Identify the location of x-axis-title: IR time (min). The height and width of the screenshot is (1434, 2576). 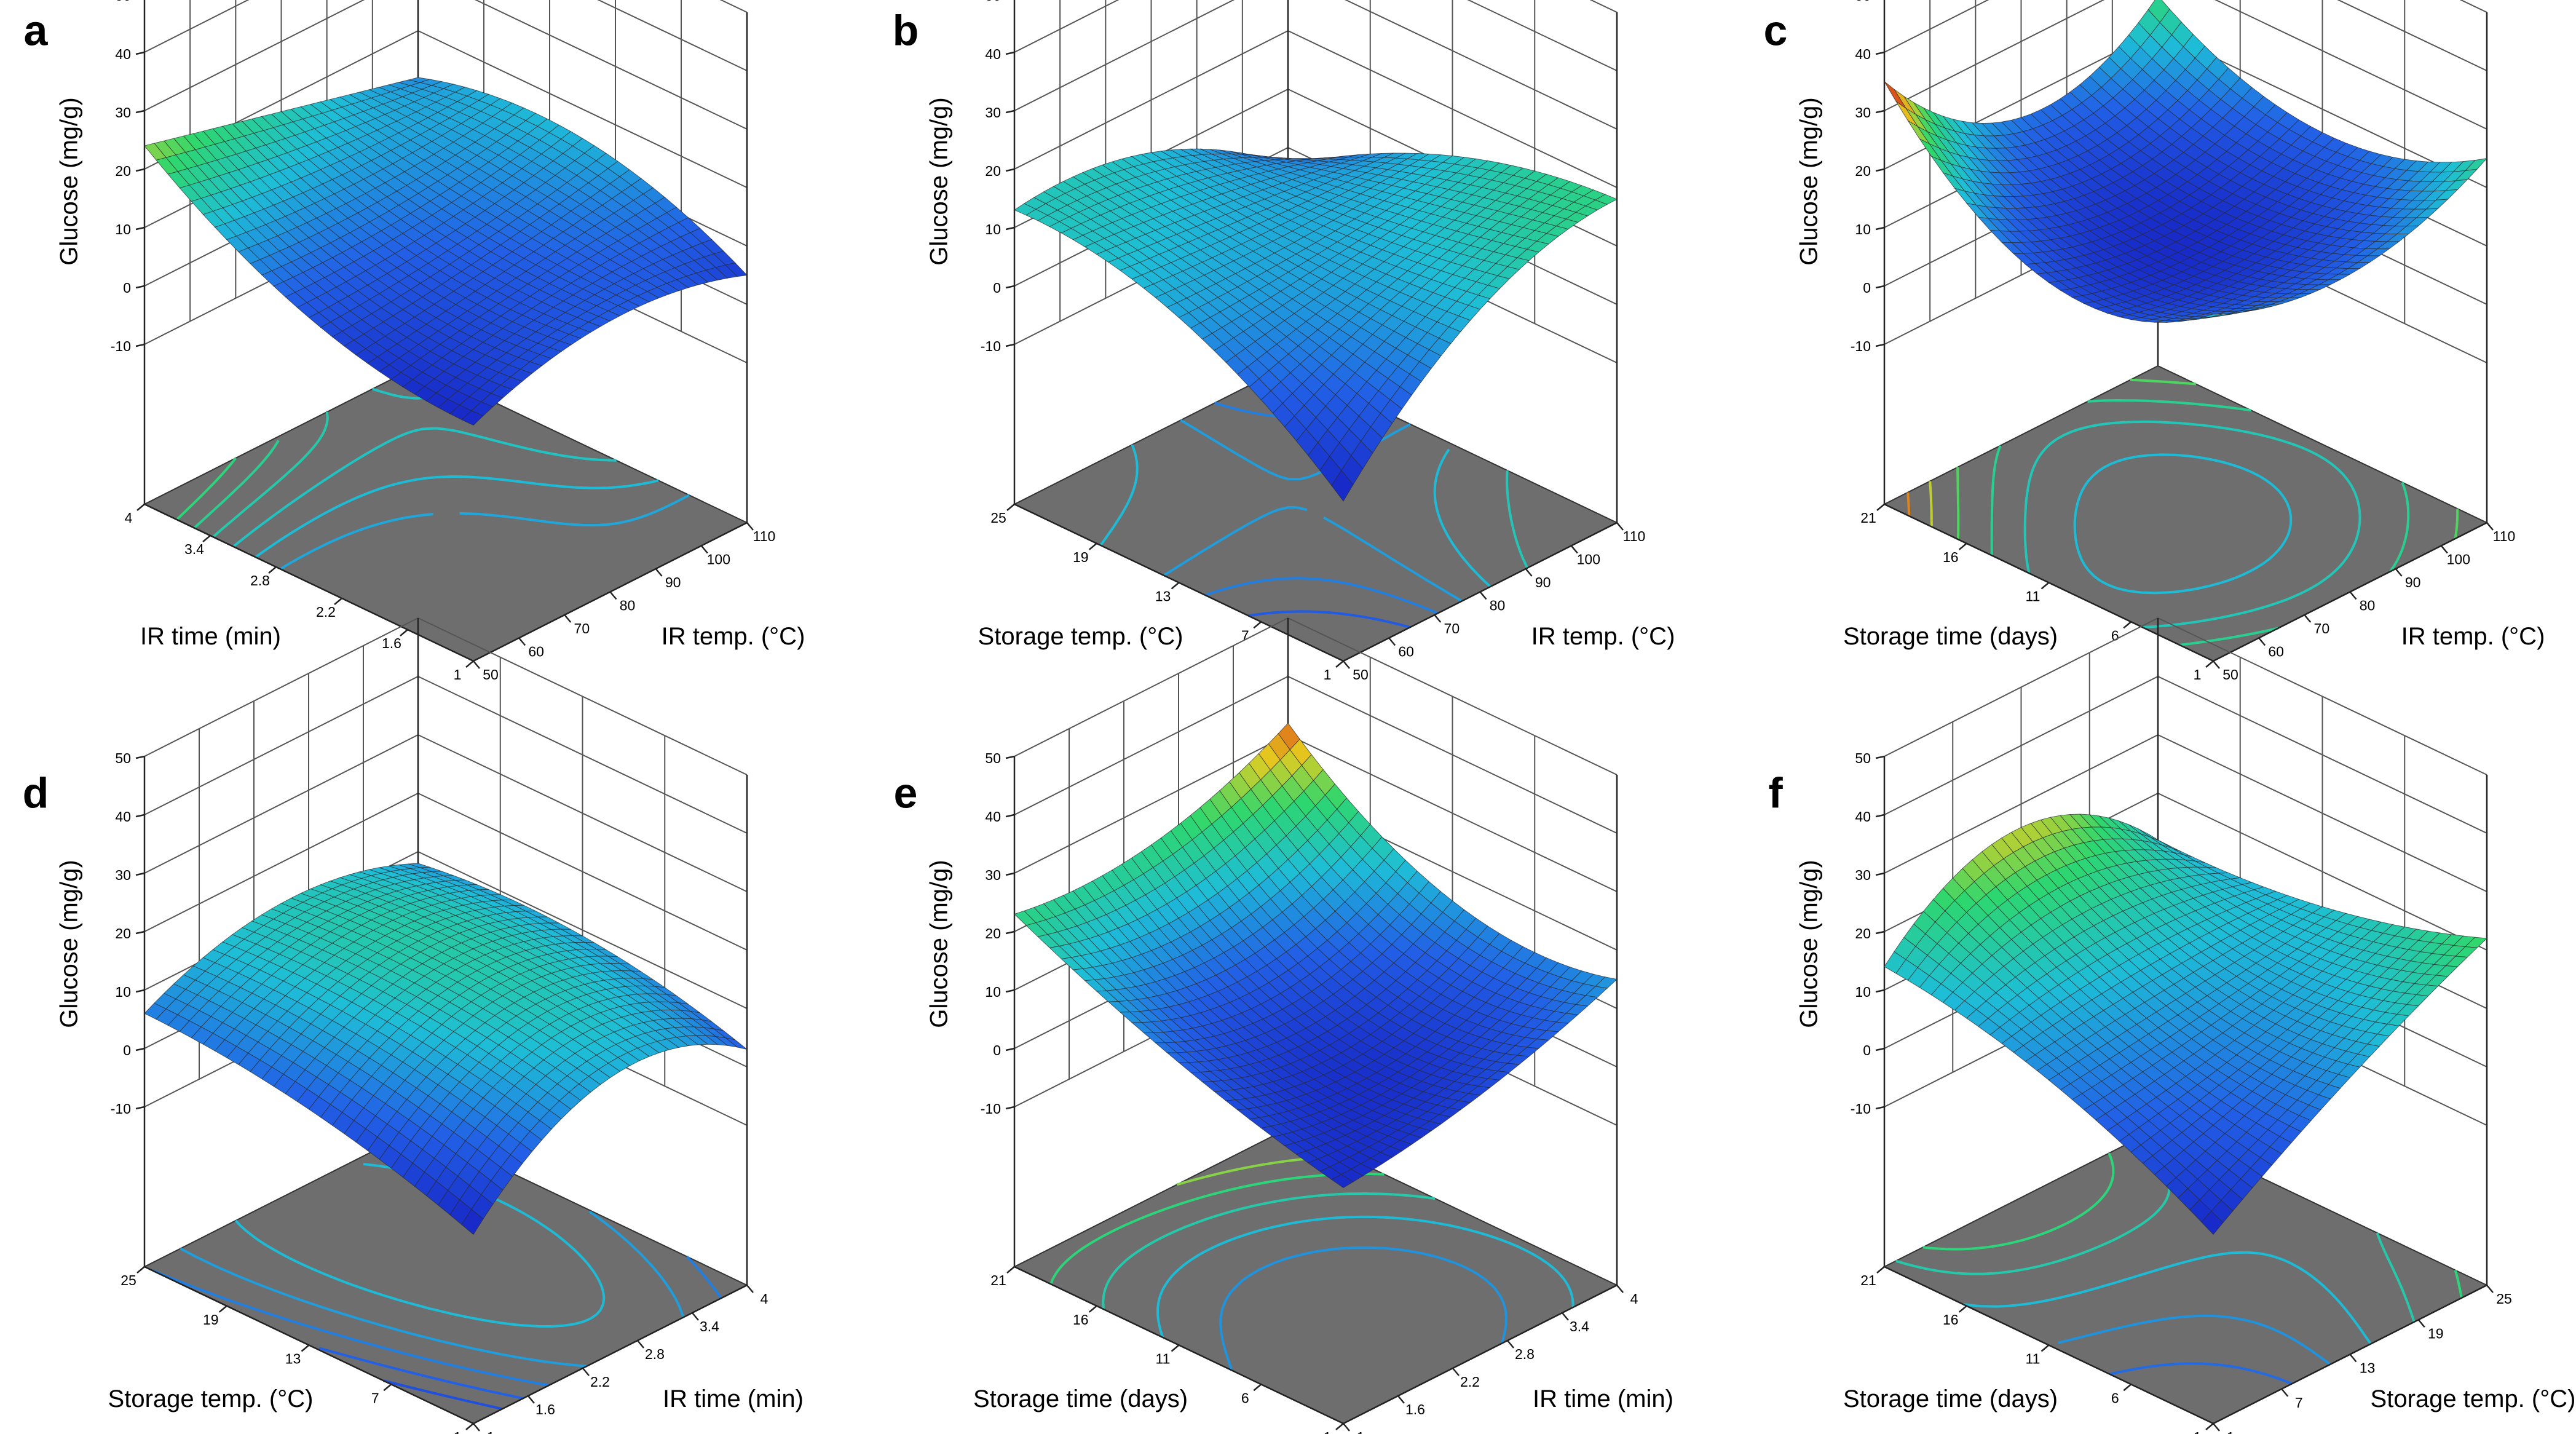
(1603, 1398).